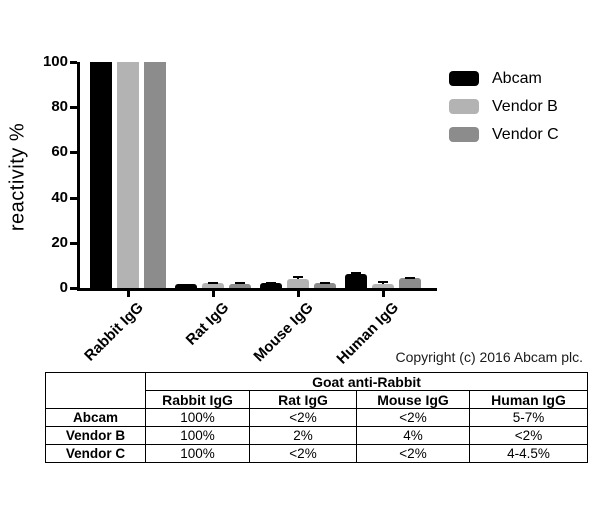 The height and width of the screenshot is (511, 600). What do you see at coordinates (95, 453) in the screenshot?
I see `table-row-label: Vendor C` at bounding box center [95, 453].